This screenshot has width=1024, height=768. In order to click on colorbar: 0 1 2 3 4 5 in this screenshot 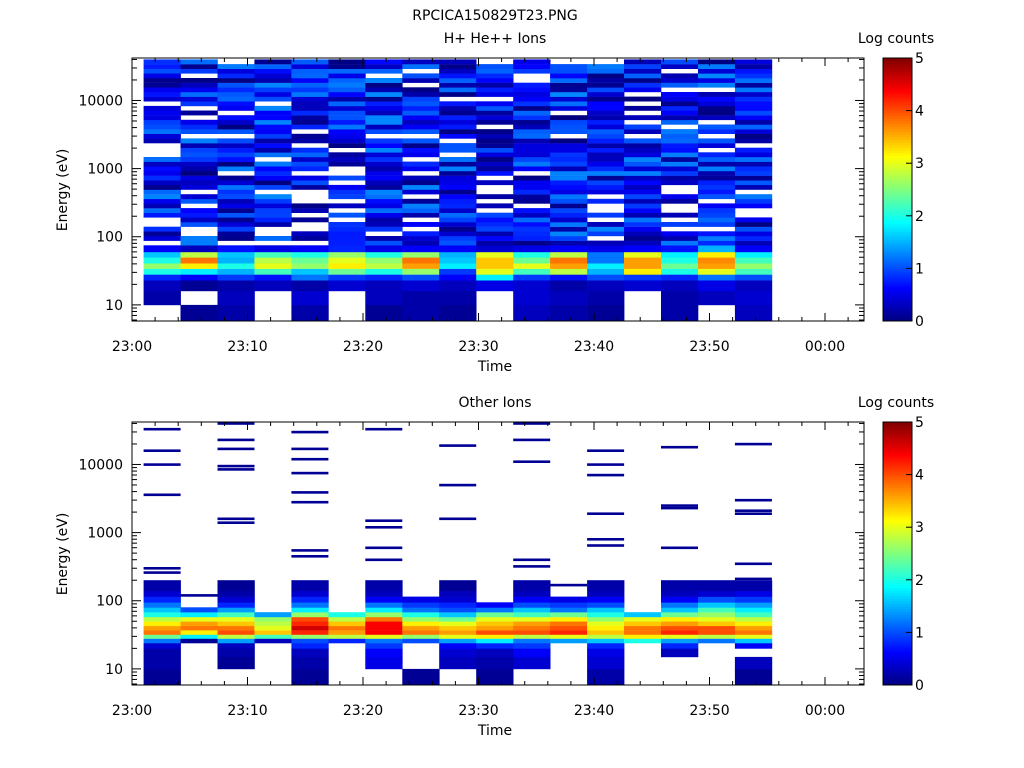, I will do `click(903, 190)`.